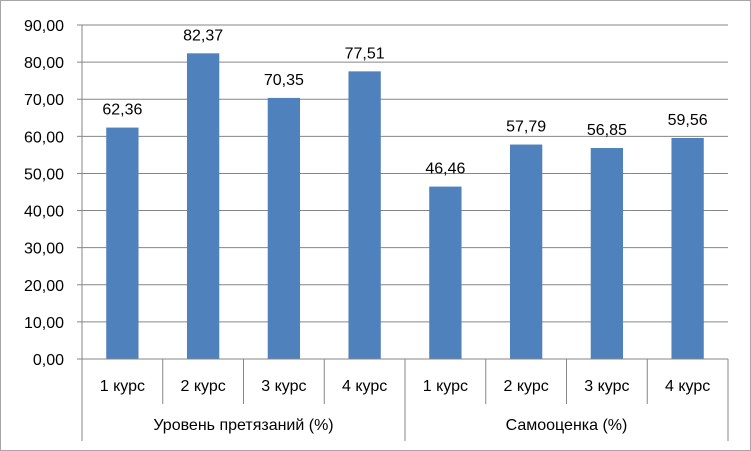 The height and width of the screenshot is (451, 751). Describe the element at coordinates (243, 425) in the screenshot. I see `x-group-label: Уровень претязаний (%)` at that location.